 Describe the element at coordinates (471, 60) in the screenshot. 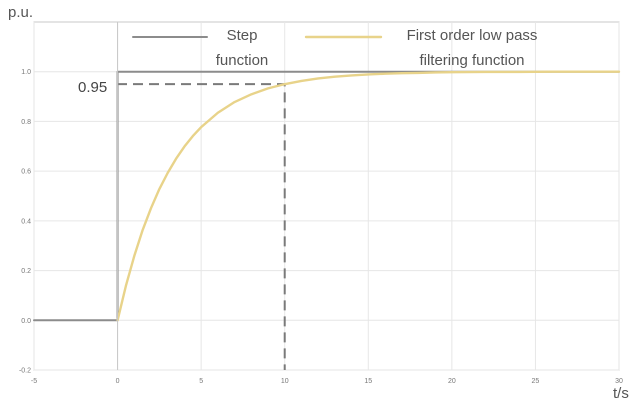

I see `legend-filter-label: filtering function` at that location.